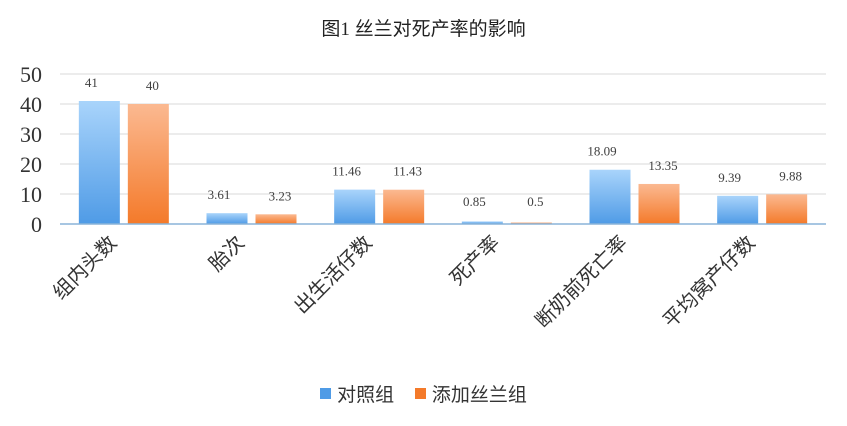 The image size is (847, 426). I want to click on legend-label-yucca: 添加丝兰组, so click(479, 395).